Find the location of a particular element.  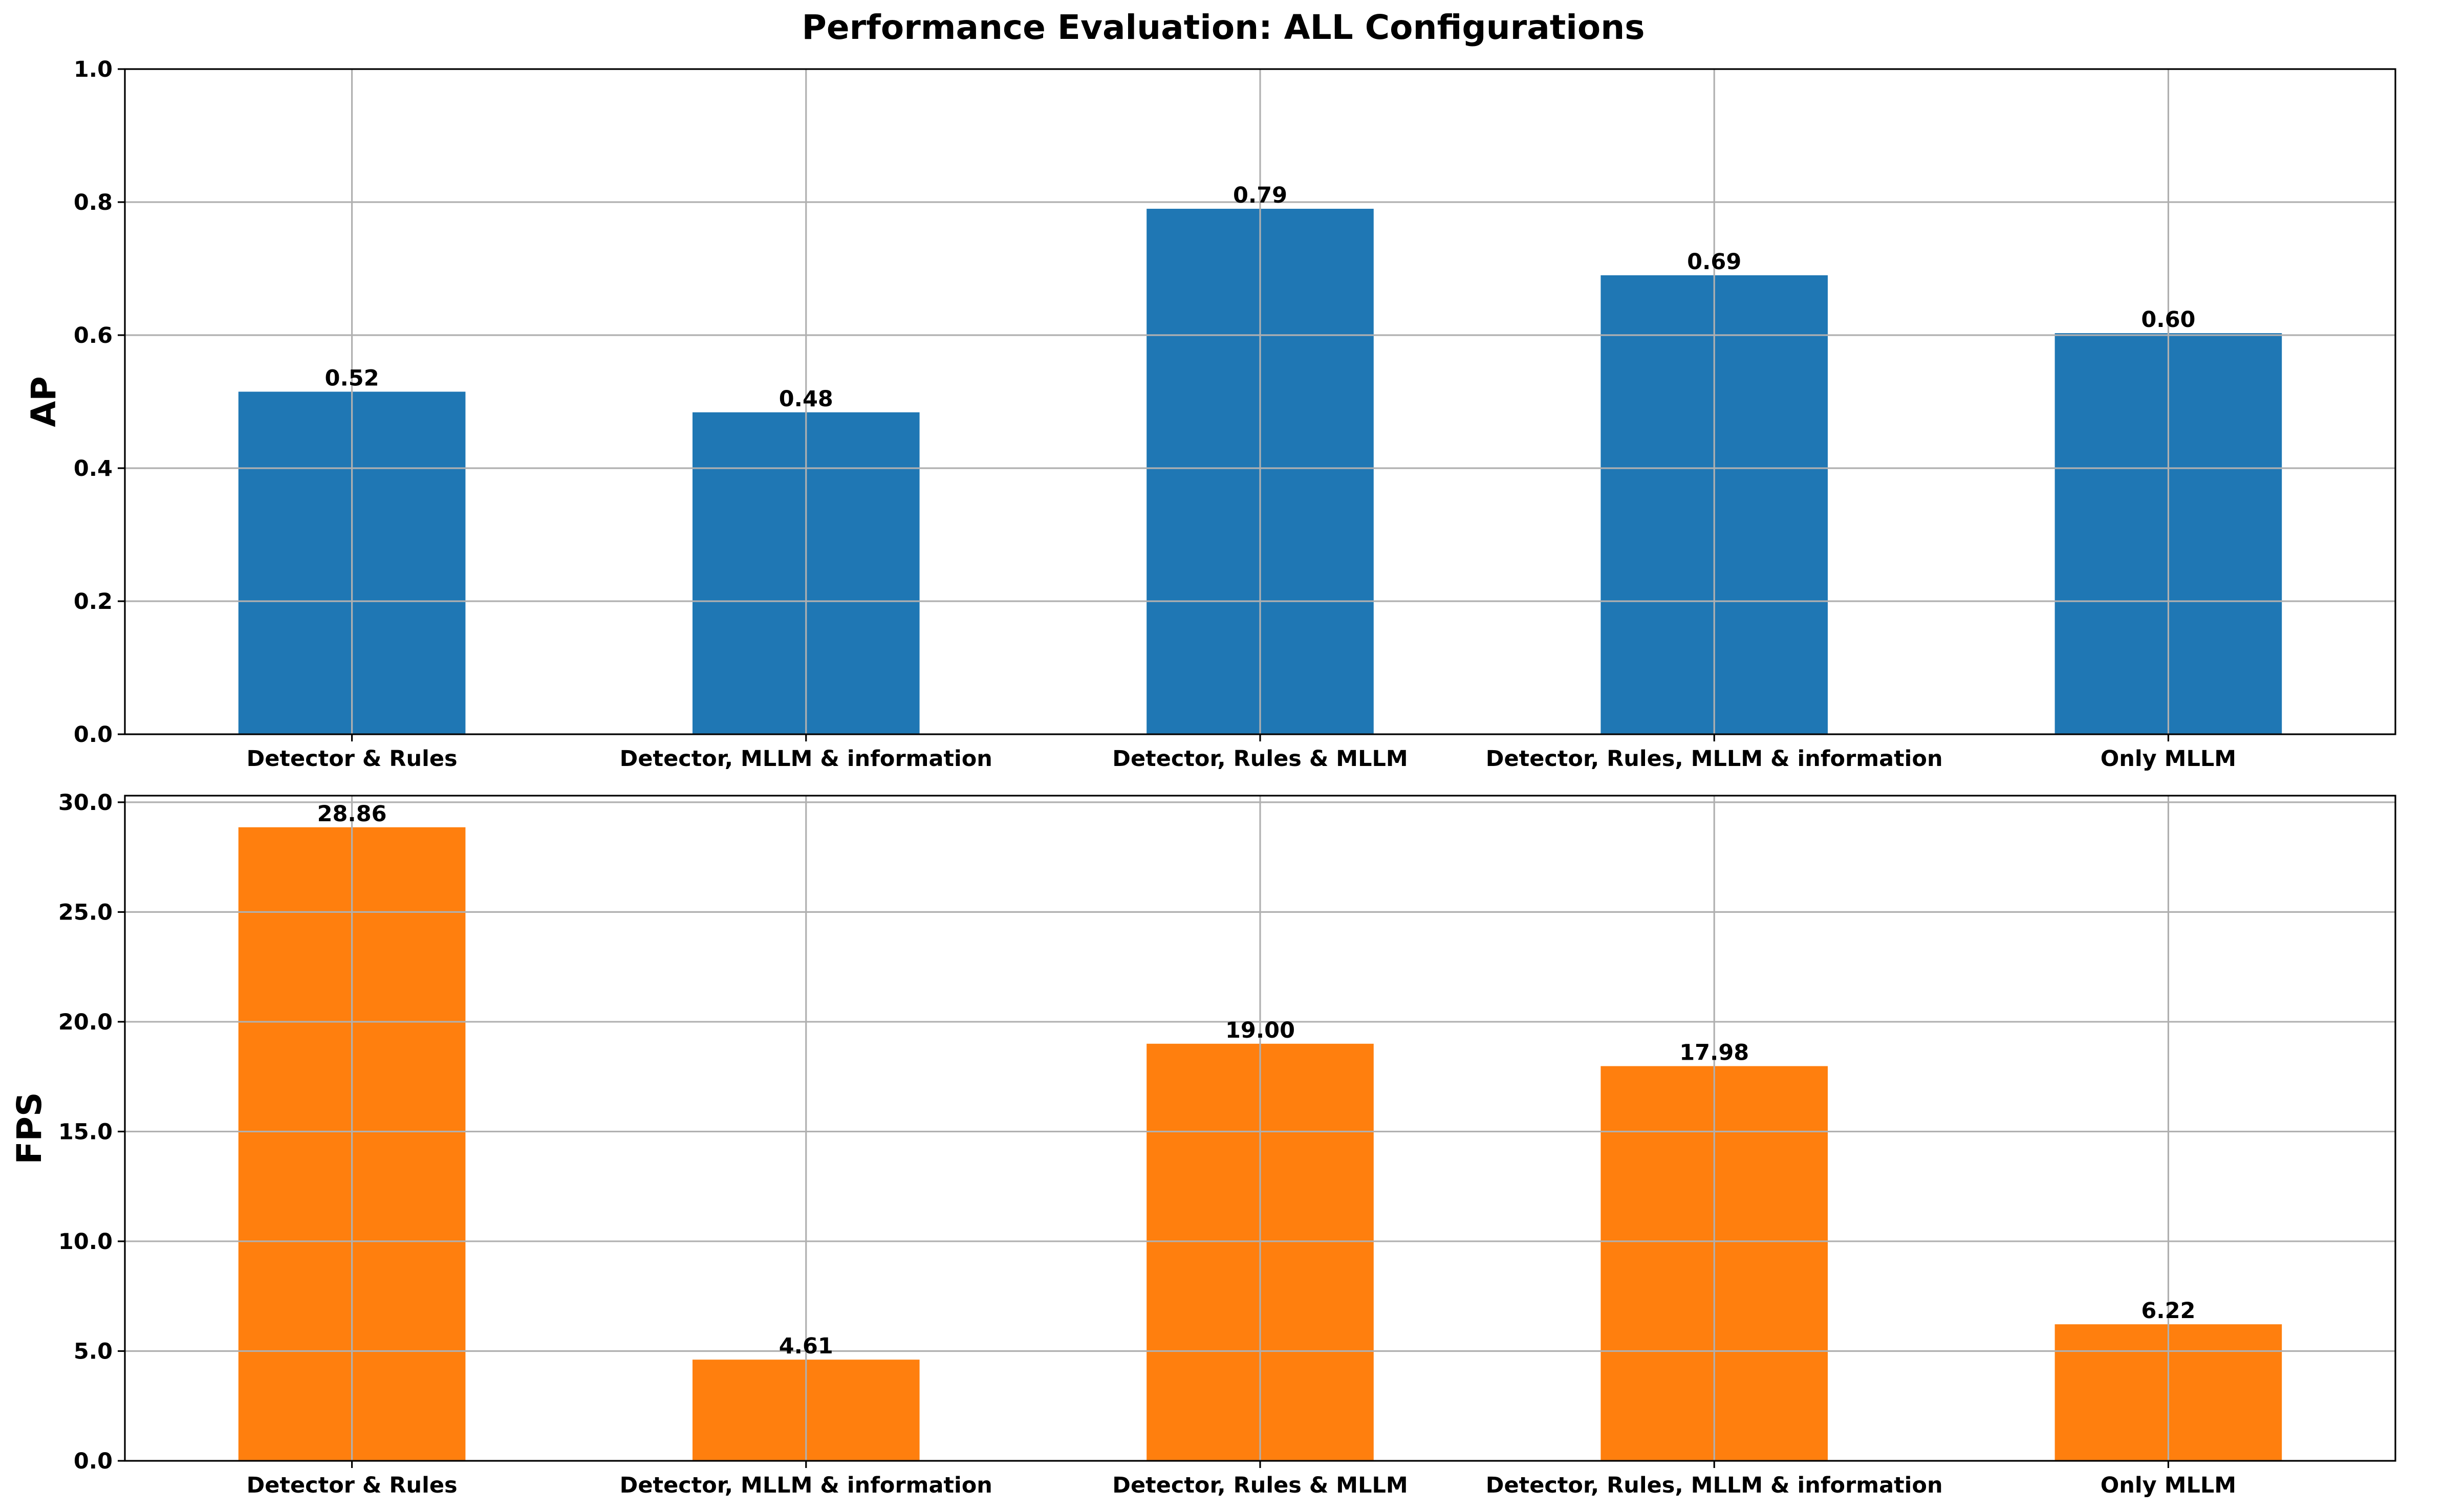

fps-xtick-label-3: Detector, Rules, MLLM & information is located at coordinates (1714, 1486).